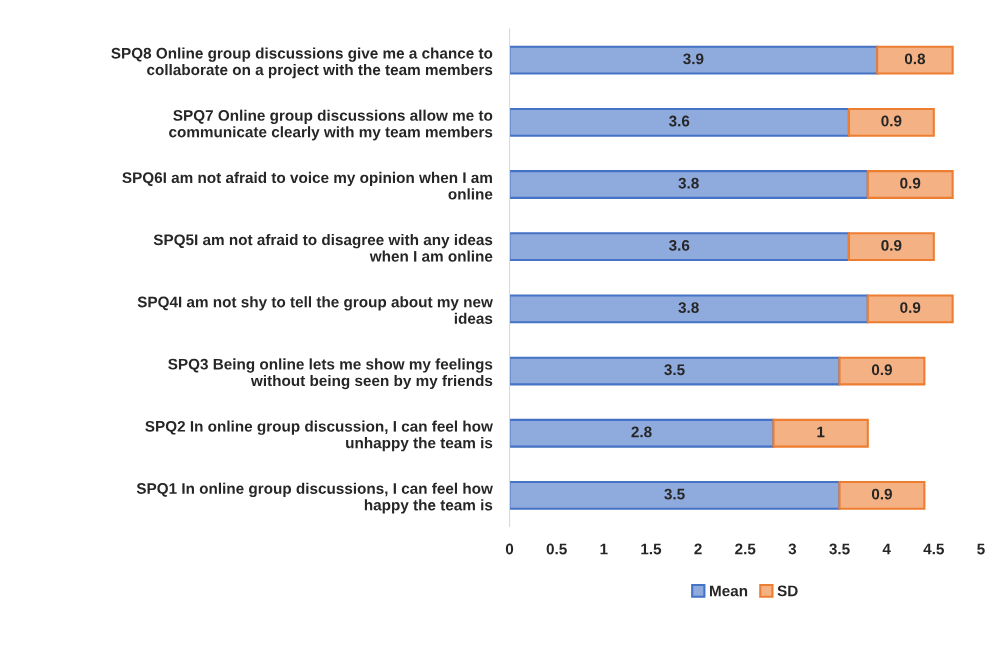  I want to click on data-label: 1, so click(821, 432).